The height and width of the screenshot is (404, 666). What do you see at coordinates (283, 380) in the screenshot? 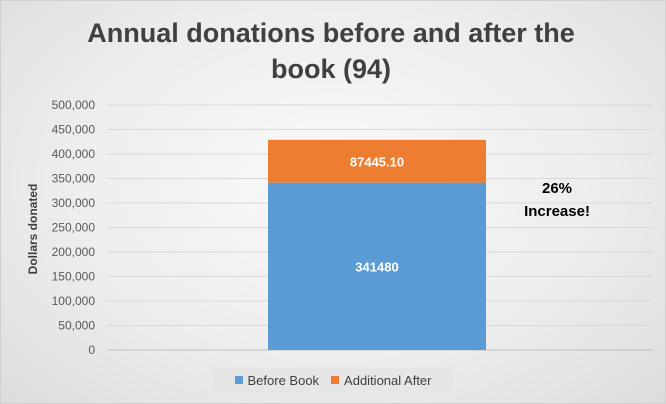
I see `legend-label-before: Before Book` at bounding box center [283, 380].